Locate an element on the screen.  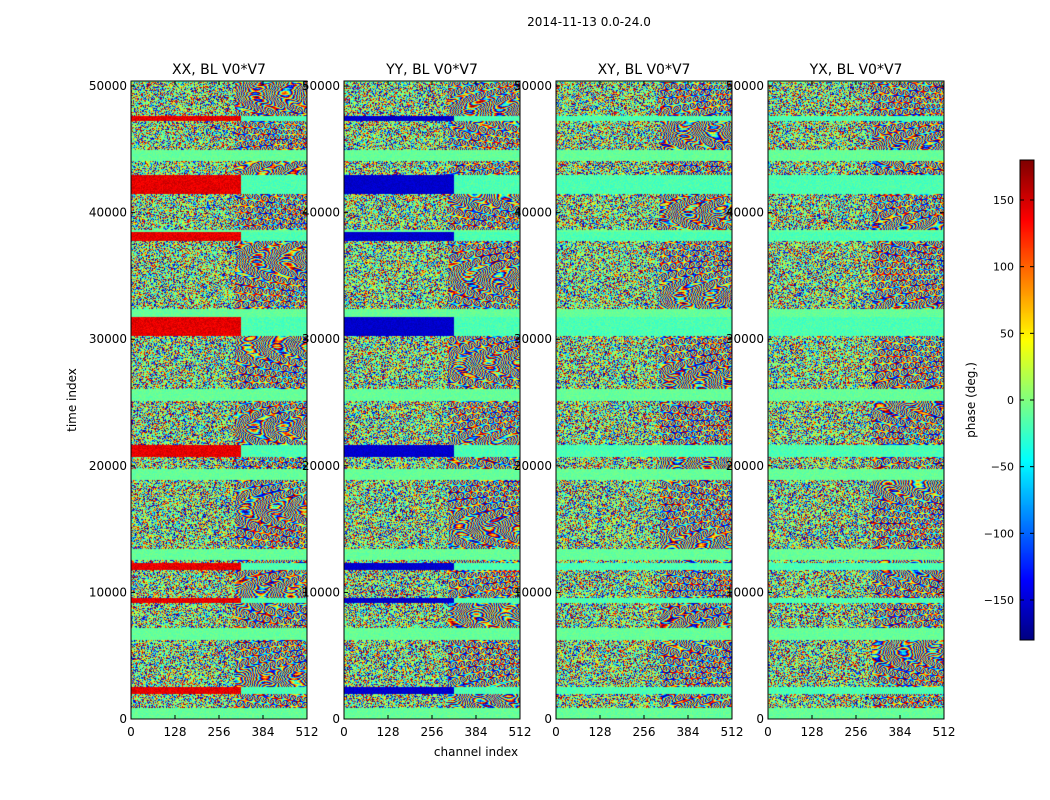
colorbar-tick-label: −100 is located at coordinates (999, 533).